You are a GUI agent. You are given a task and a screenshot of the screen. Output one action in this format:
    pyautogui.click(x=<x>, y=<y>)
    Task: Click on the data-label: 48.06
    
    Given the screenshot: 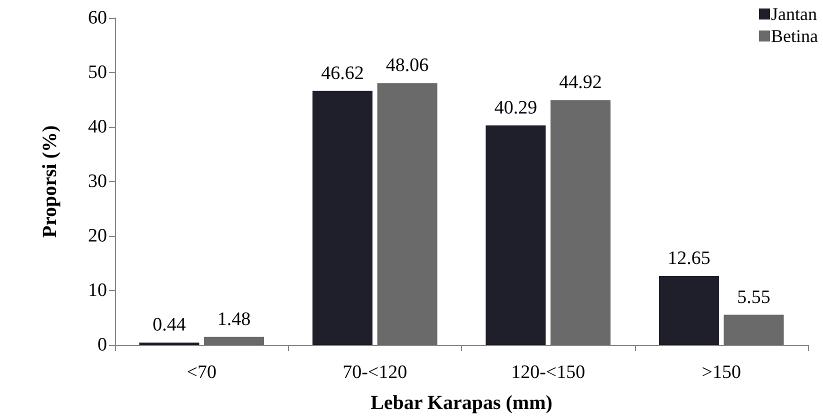 What is the action you would take?
    pyautogui.click(x=407, y=65)
    